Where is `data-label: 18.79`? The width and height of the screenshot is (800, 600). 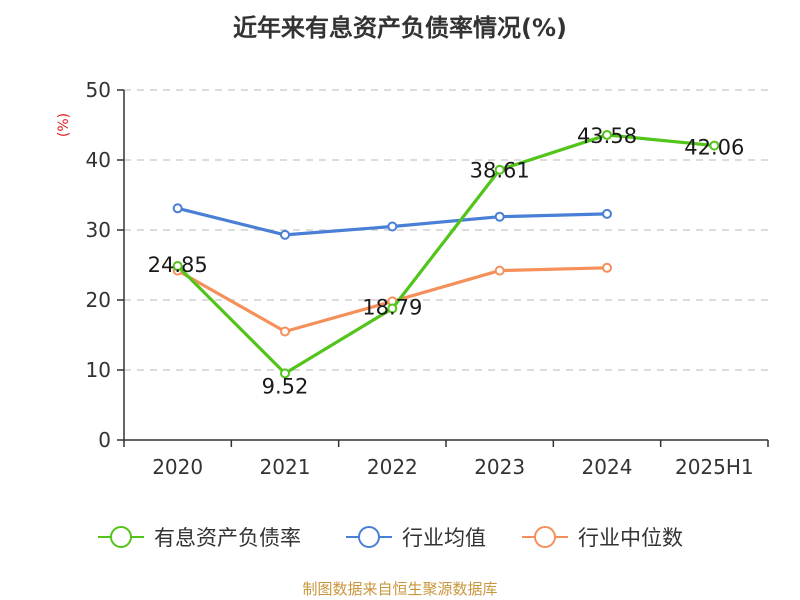 data-label: 18.79 is located at coordinates (392, 307).